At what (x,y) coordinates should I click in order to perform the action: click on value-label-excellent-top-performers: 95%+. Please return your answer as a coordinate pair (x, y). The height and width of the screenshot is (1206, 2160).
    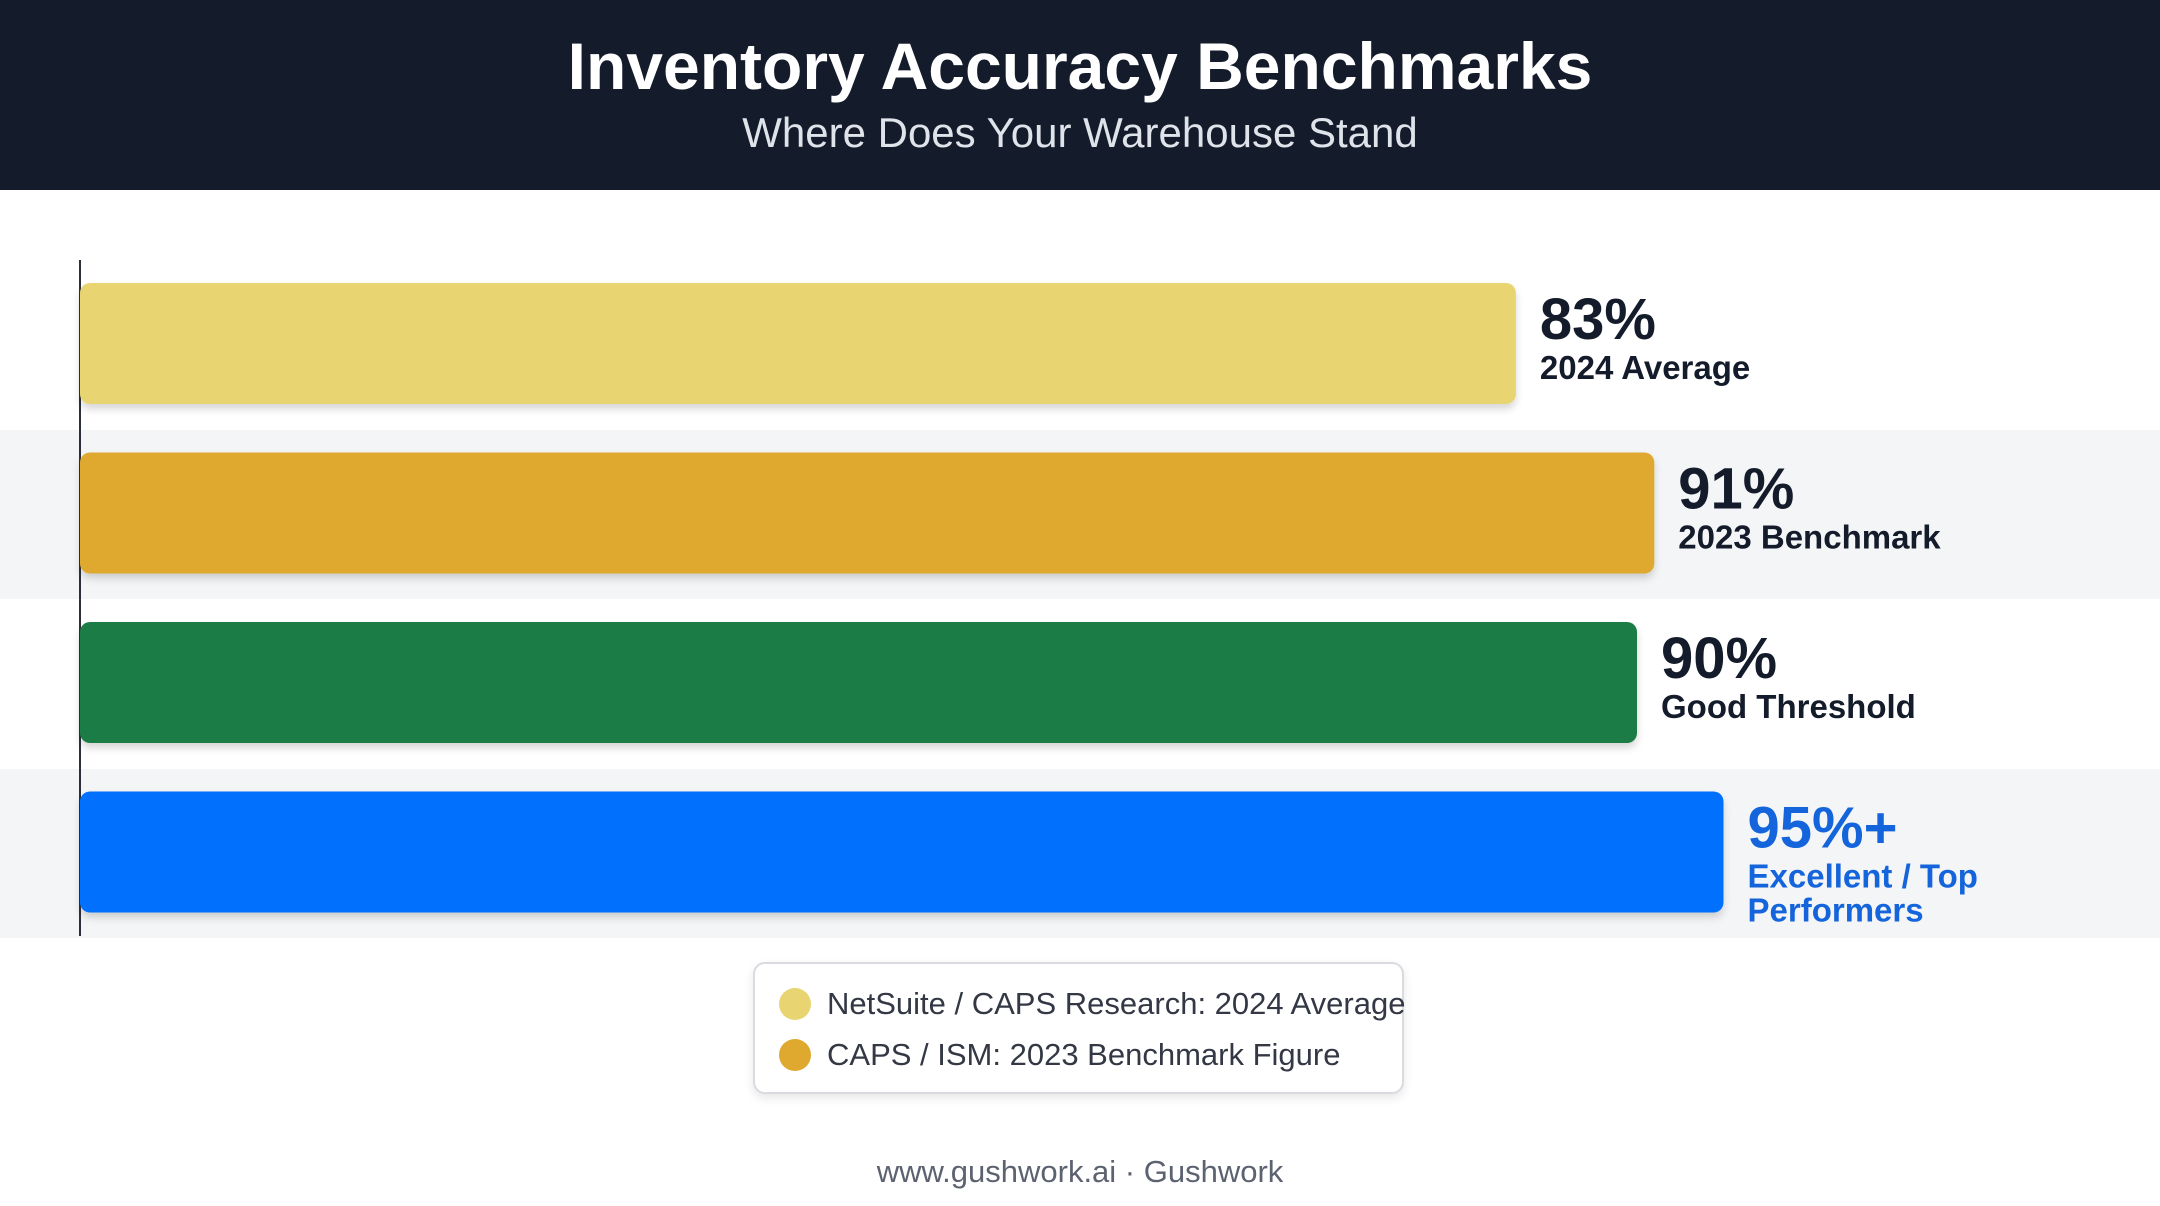
    Looking at the image, I should click on (1823, 828).